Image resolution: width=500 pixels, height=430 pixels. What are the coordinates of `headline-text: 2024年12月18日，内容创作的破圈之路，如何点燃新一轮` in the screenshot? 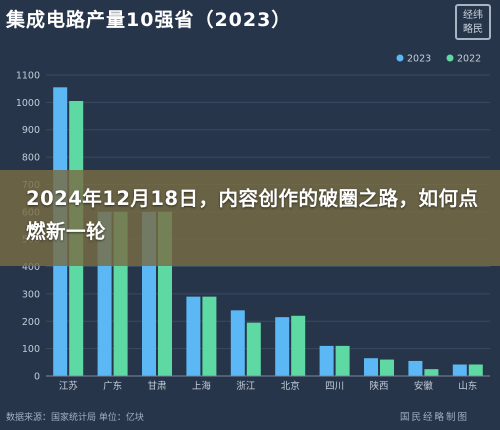 It's located at (252, 215).